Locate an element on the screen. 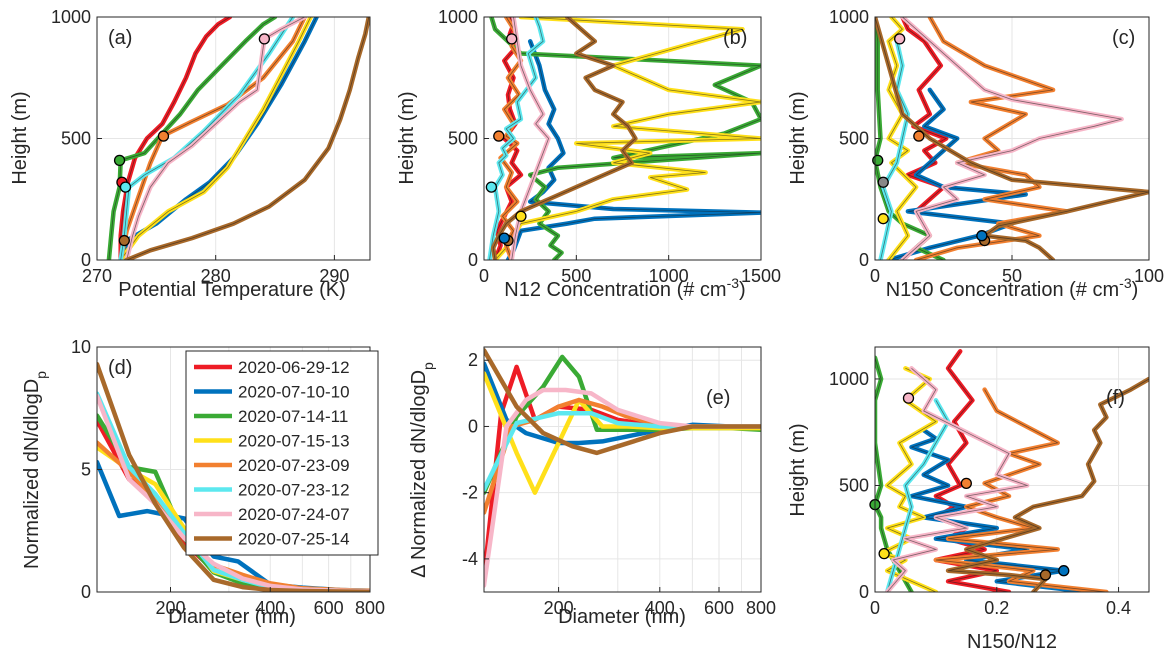 The height and width of the screenshot is (658, 1175). x-axis-label: N12 Concentration (# cm-3) is located at coordinates (624, 288).